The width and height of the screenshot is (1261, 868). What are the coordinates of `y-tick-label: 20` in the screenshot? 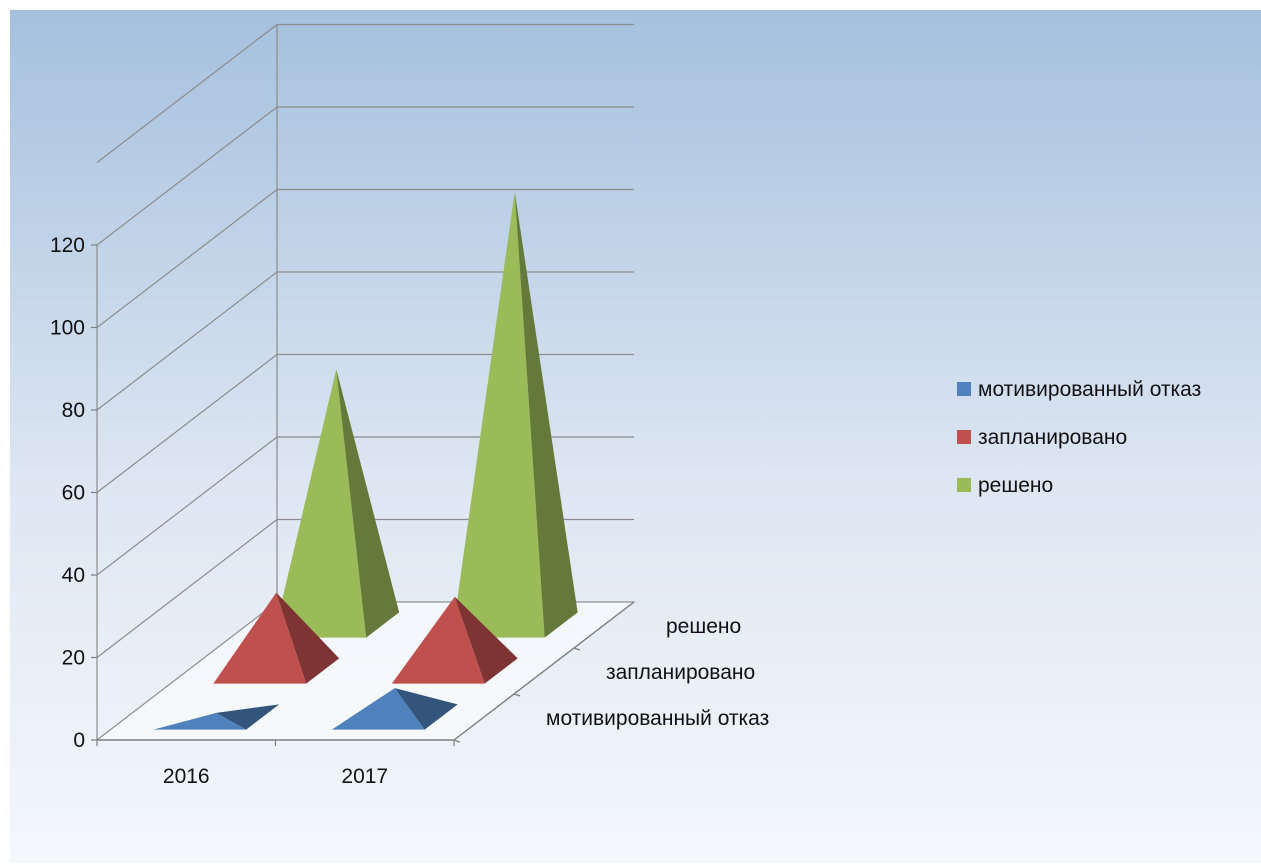 It's located at (73, 658).